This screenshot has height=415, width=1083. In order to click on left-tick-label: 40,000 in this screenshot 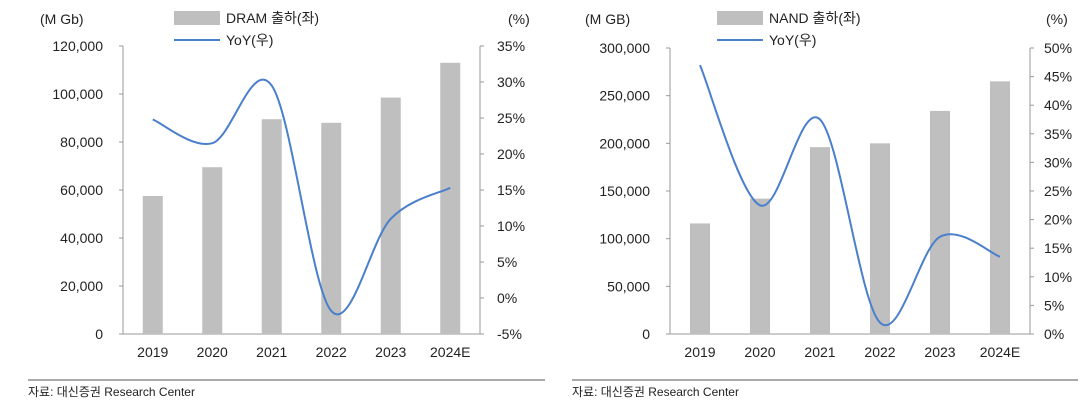, I will do `click(81, 238)`.